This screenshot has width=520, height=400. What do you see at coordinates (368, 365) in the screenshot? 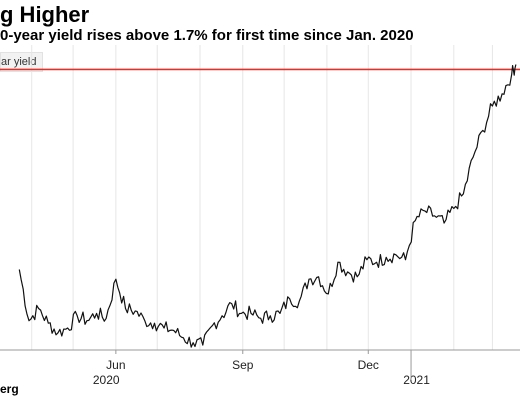
I see `x-tick-label: Dec` at bounding box center [368, 365].